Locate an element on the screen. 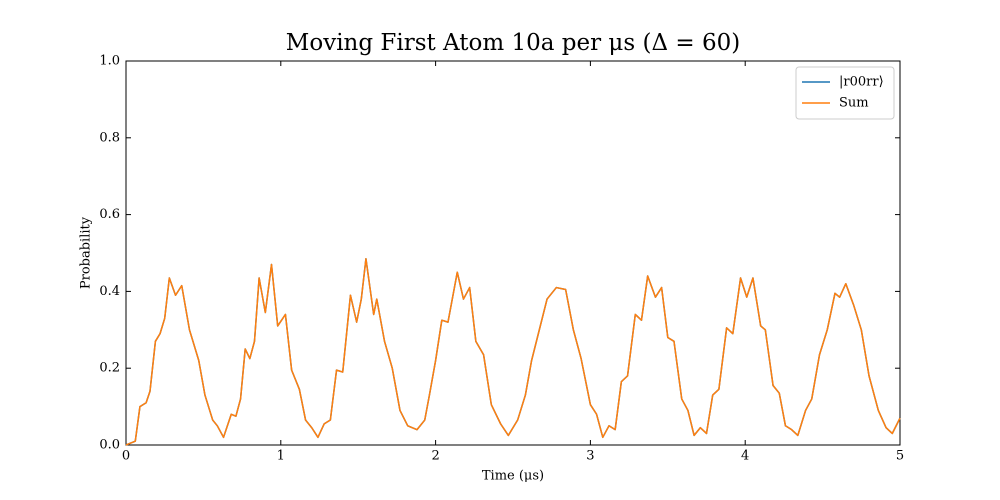 This screenshot has width=1000, height=500. y-axis-label: Probability is located at coordinates (86, 252).